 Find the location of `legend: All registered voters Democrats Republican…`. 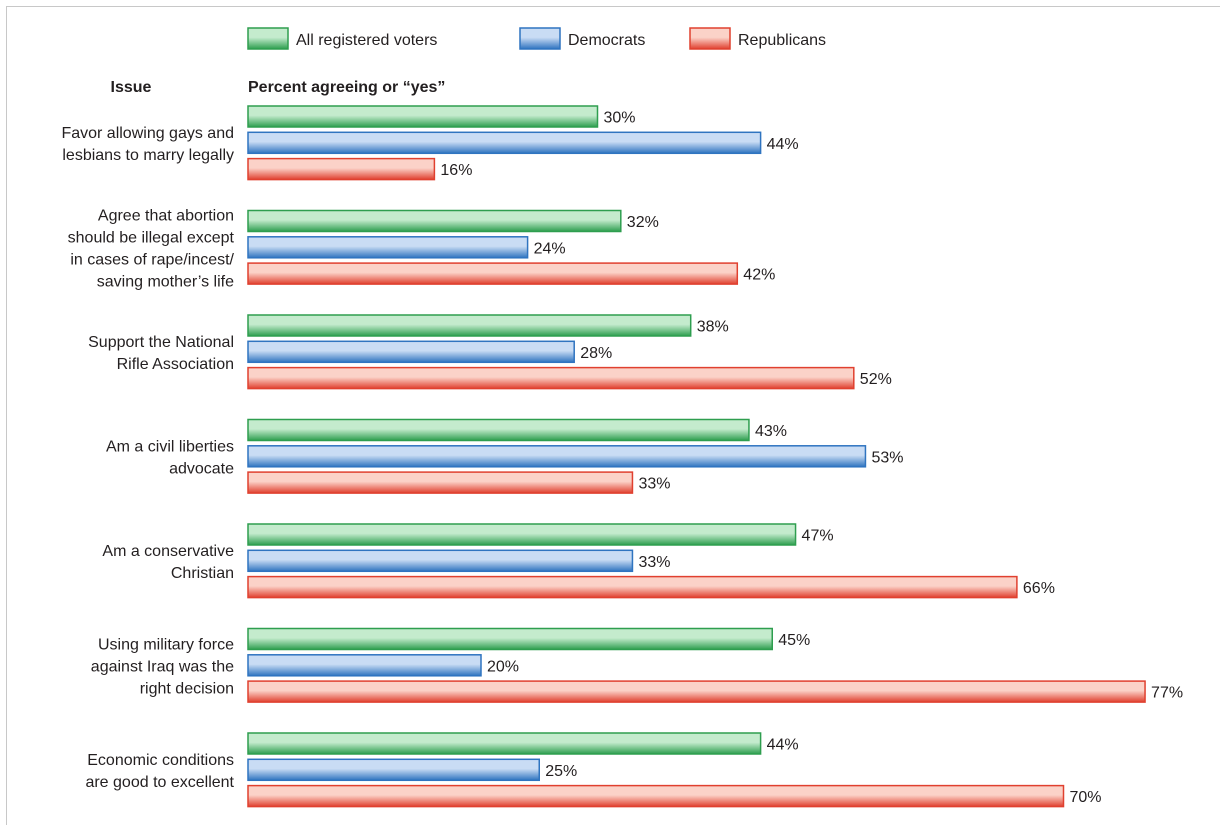

legend: All registered voters Democrats Republican… is located at coordinates (536, 38).